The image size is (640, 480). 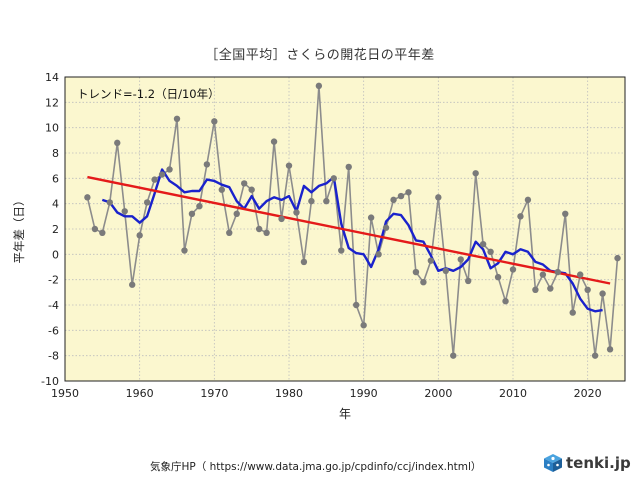 What do you see at coordinates (53, 305) in the screenshot?
I see `y-tick-label: -4` at bounding box center [53, 305].